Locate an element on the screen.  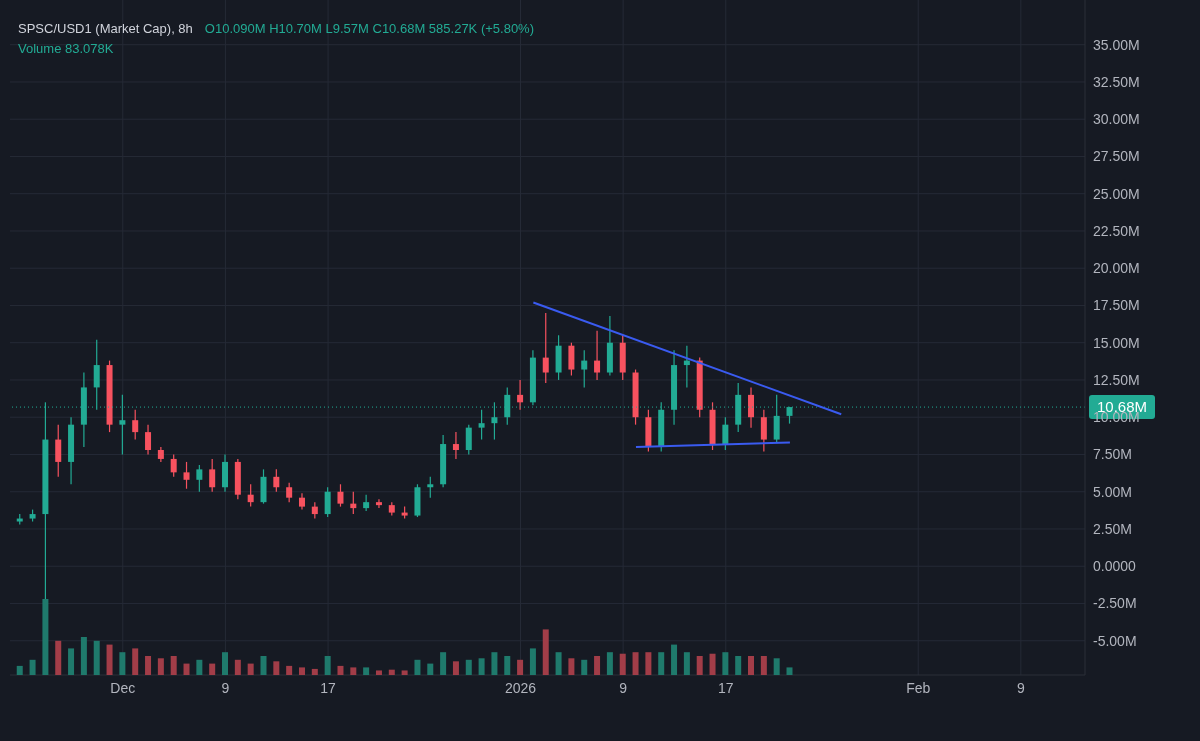
y-tick-label: 2.50M is located at coordinates (1112, 528).